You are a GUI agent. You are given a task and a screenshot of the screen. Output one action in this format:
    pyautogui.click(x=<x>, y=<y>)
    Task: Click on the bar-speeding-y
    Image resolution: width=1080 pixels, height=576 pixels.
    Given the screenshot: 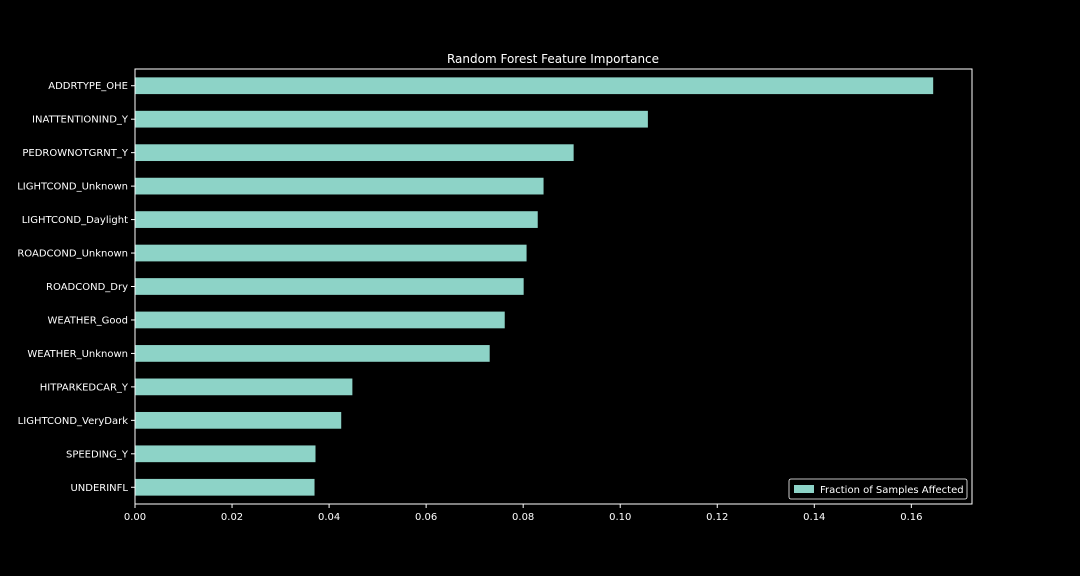 What is the action you would take?
    pyautogui.click(x=225, y=454)
    